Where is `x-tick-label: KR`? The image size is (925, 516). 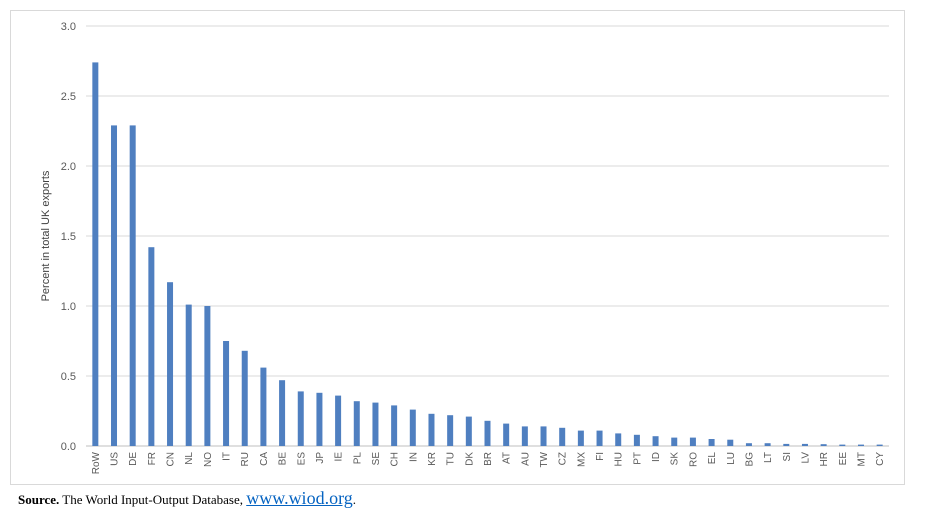 x-tick-label: KR is located at coordinates (432, 459).